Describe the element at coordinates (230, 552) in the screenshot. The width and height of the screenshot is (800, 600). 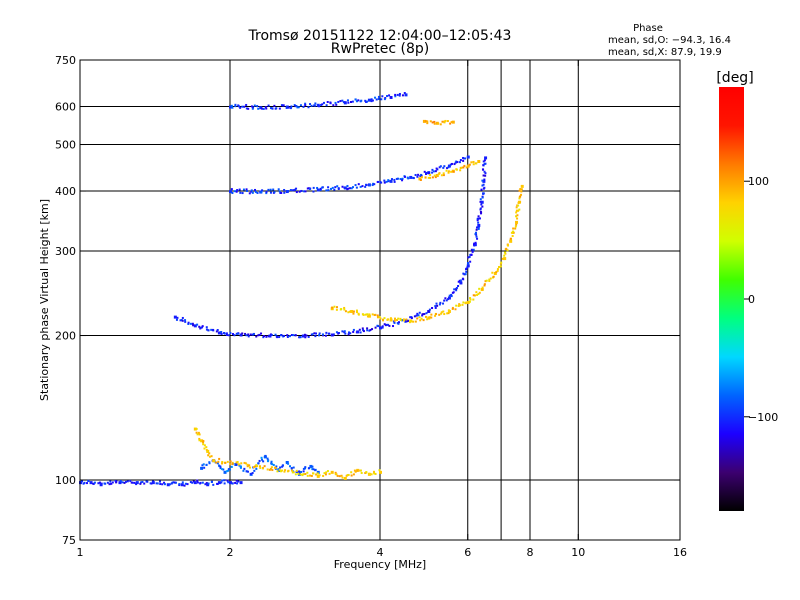
I see `x-tick-label: 2` at that location.